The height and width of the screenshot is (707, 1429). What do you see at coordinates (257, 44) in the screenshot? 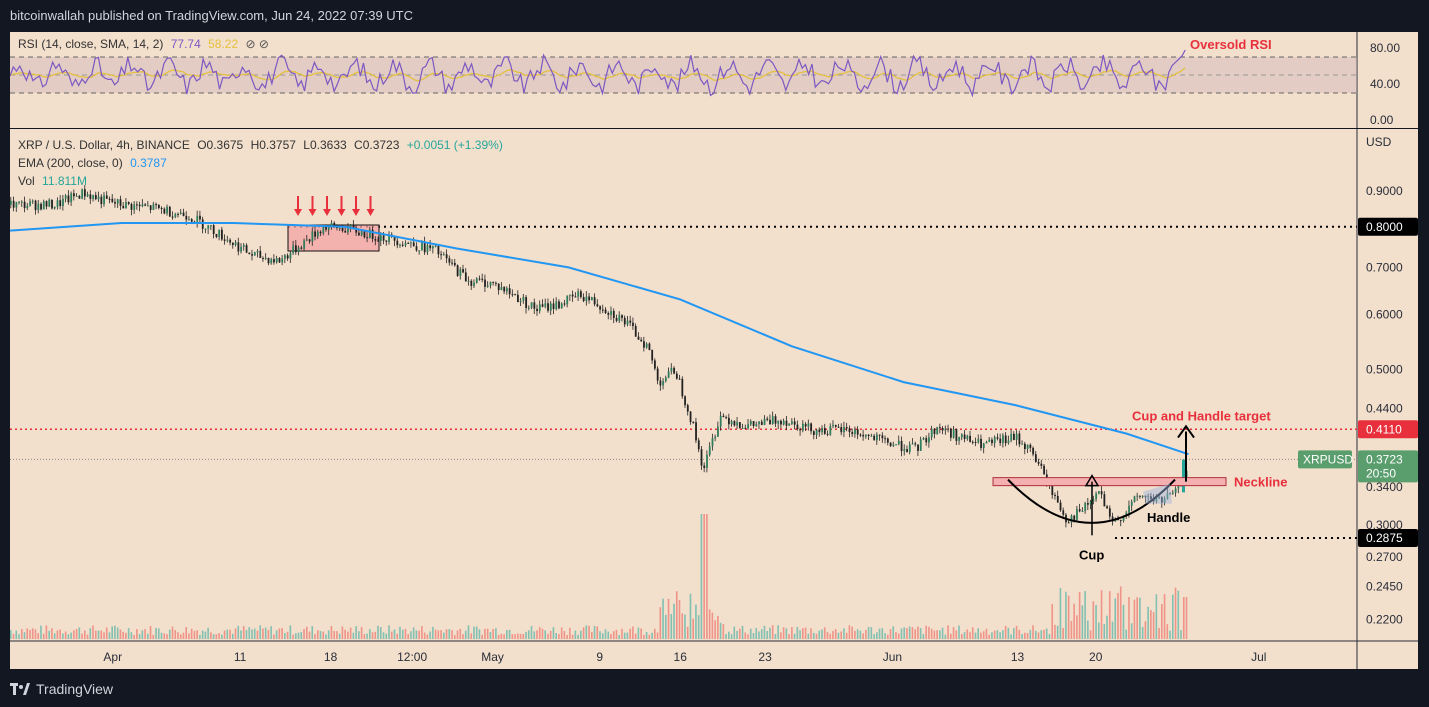
I see `rsi-legend-icons: ⊘ ⊘` at bounding box center [257, 44].